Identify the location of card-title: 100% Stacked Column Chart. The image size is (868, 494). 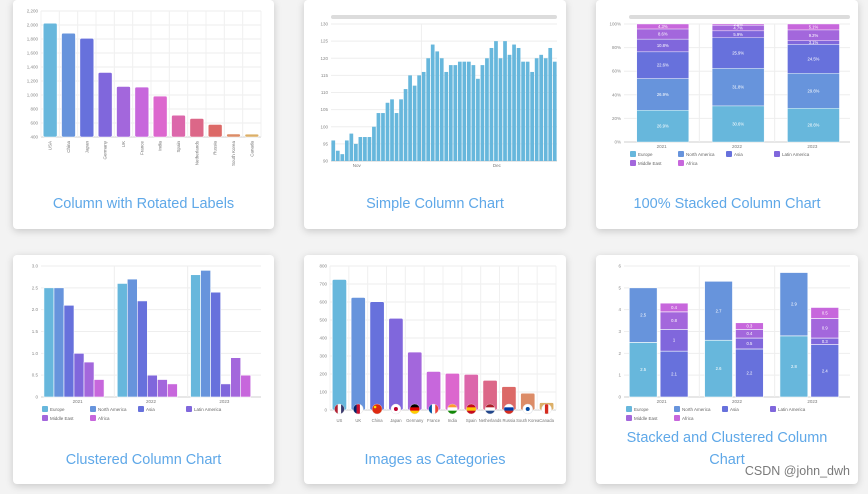
(727, 204).